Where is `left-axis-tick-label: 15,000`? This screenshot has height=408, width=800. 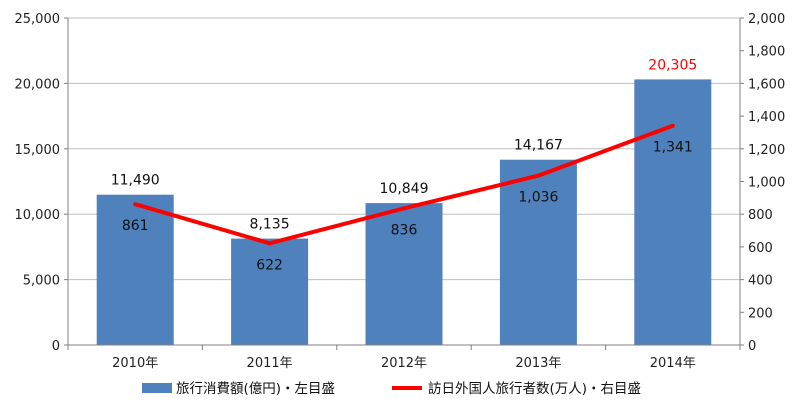 left-axis-tick-label: 15,000 is located at coordinates (38, 150).